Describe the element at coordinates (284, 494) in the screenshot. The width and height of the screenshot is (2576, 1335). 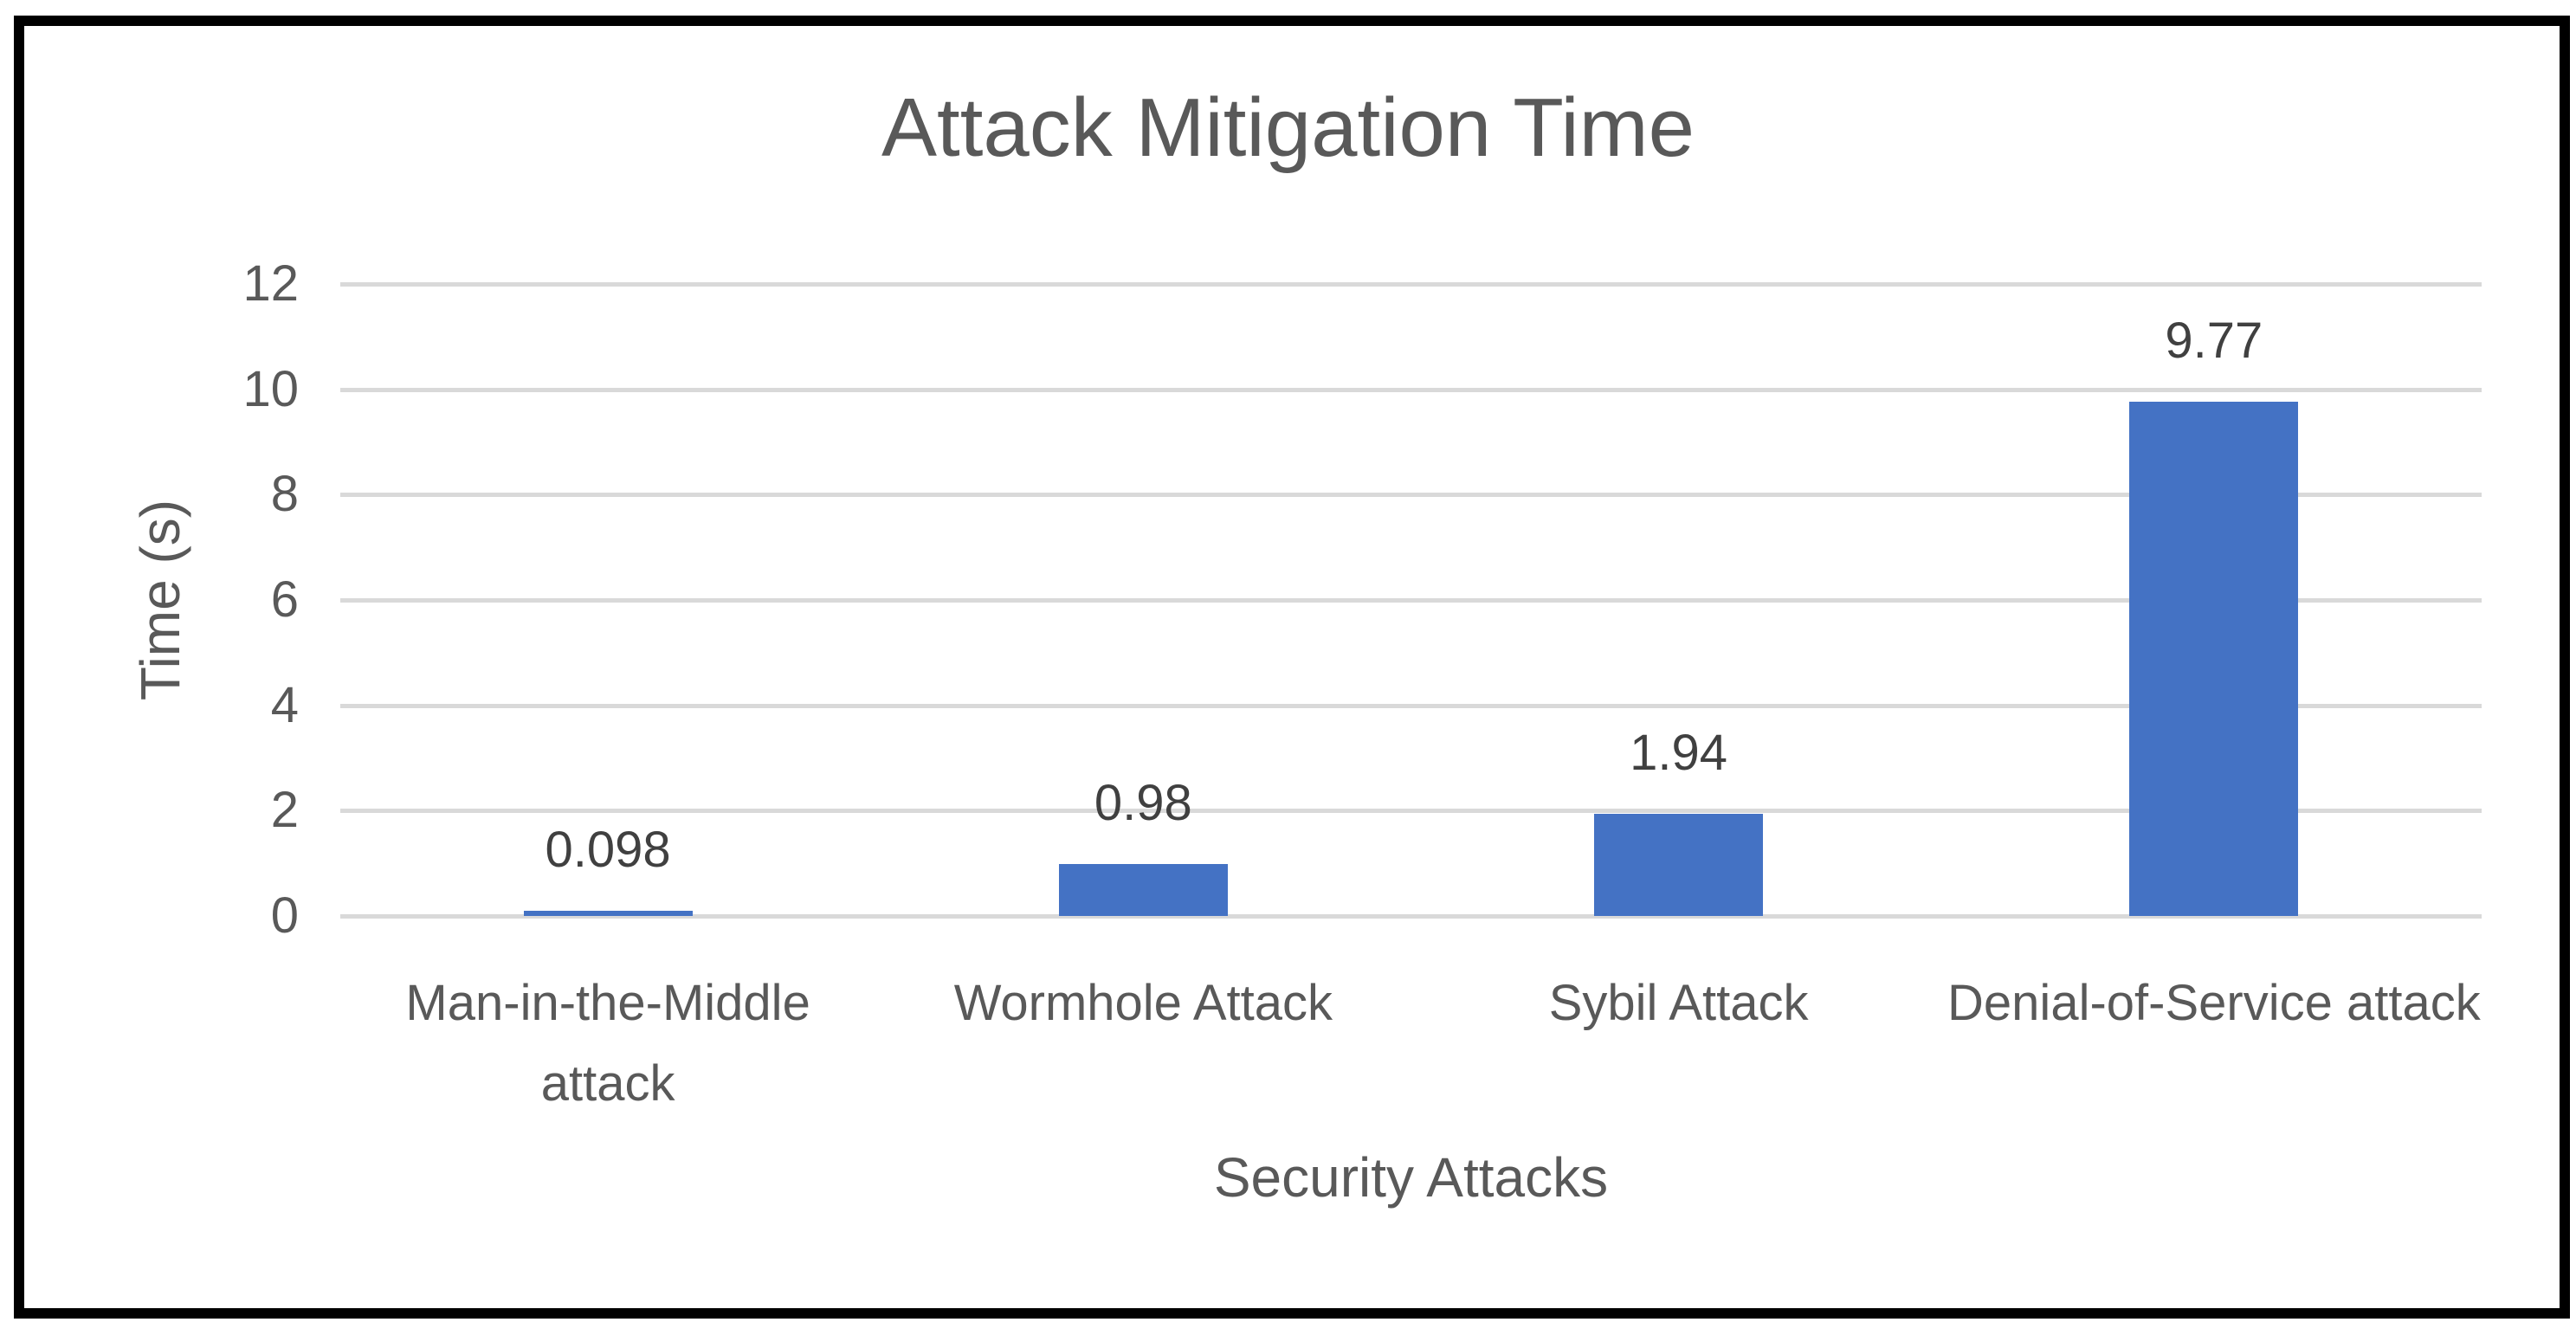
I see `y-tick-label: 8` at that location.